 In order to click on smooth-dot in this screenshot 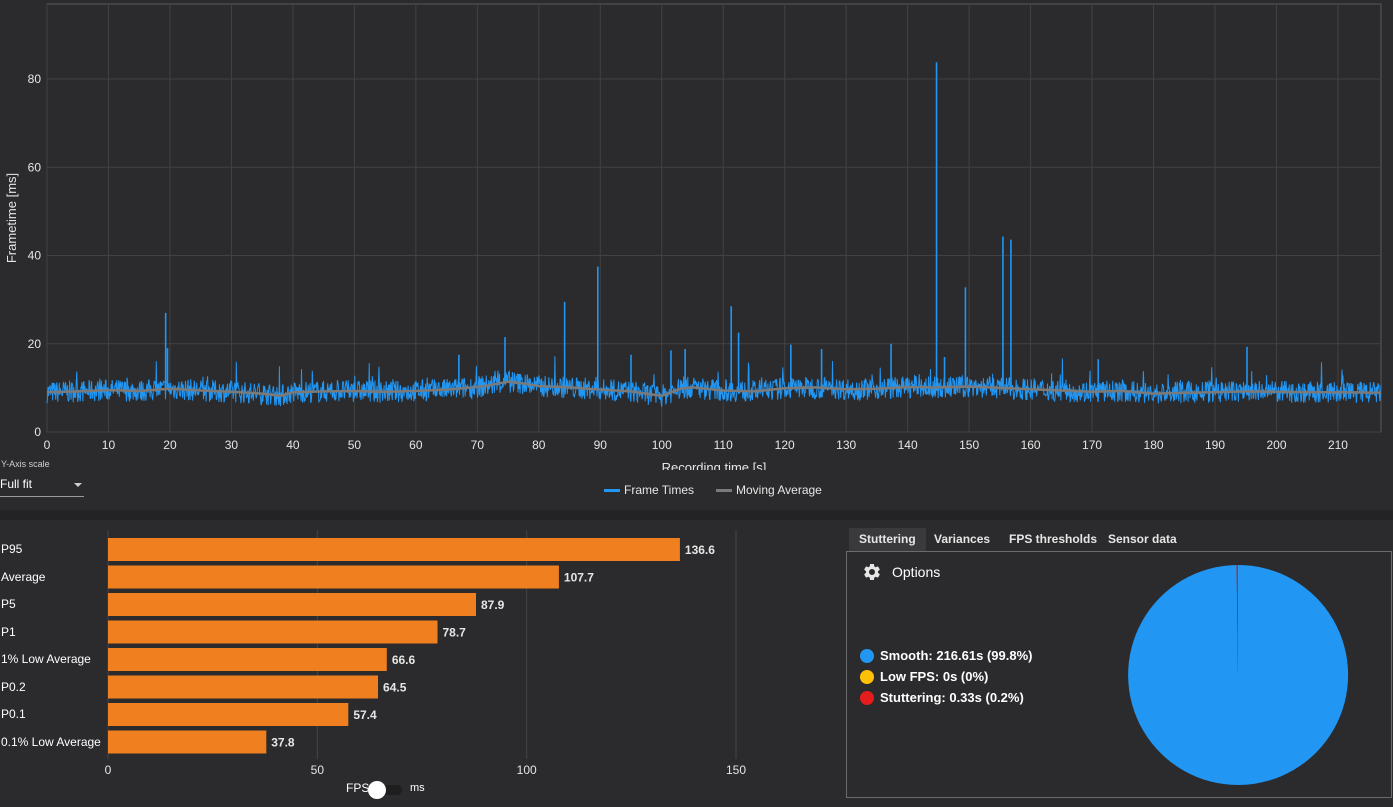, I will do `click(867, 655)`.